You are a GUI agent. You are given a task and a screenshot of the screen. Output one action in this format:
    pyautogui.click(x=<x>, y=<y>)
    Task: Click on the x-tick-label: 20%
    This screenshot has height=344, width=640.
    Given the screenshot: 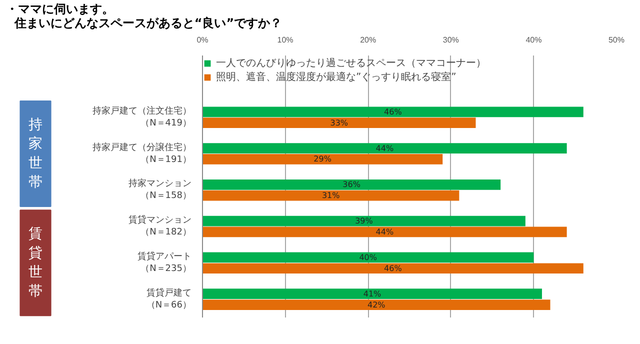 What is the action you would take?
    pyautogui.click(x=368, y=40)
    